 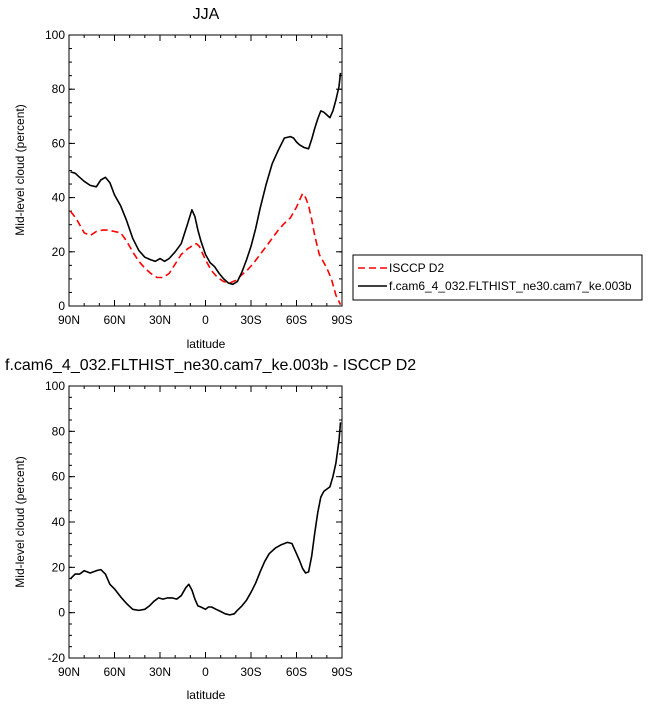 I want to click on top-panel-x-axis-label: latitude, so click(x=206, y=344).